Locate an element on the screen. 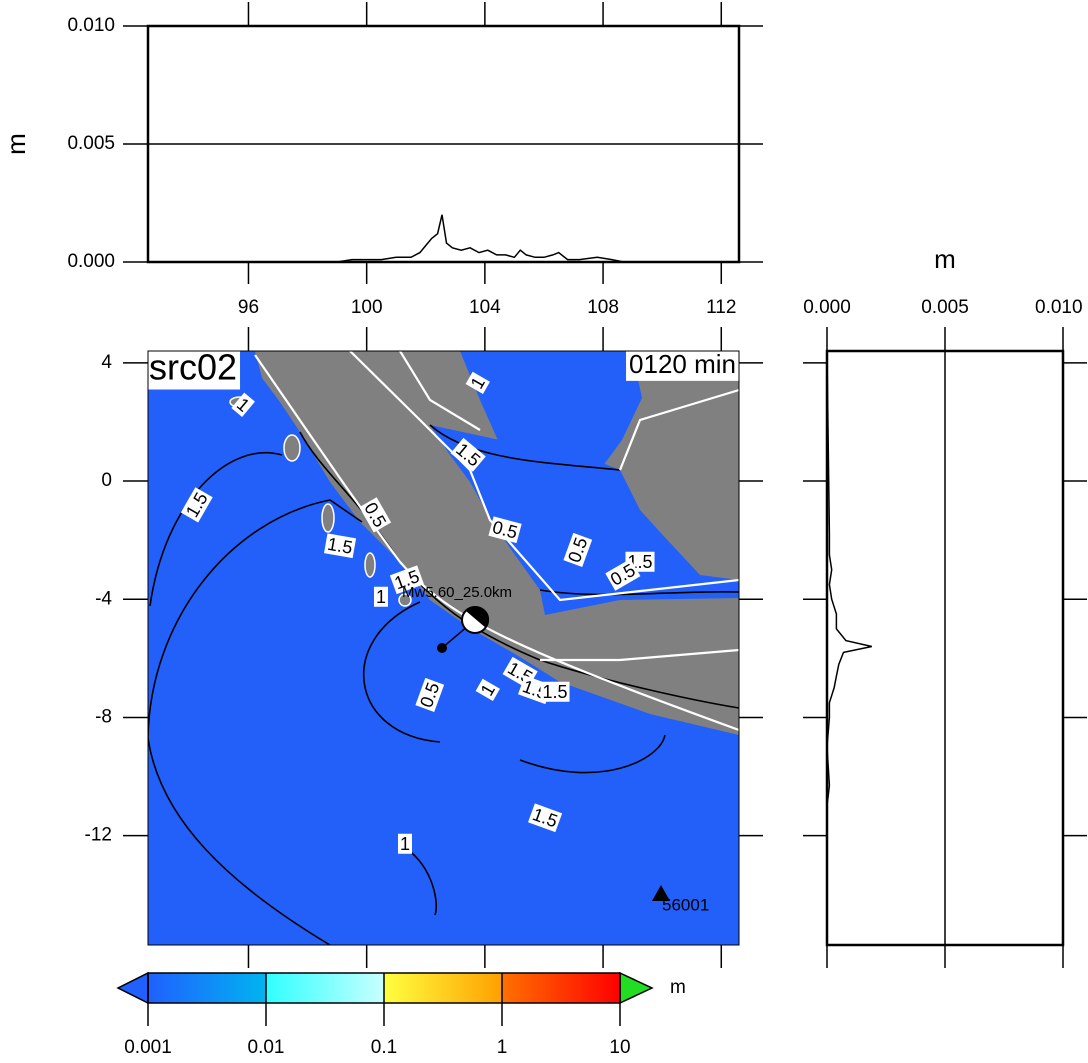 The width and height of the screenshot is (1088, 1063). x-tick-label: 108 is located at coordinates (603, 307).